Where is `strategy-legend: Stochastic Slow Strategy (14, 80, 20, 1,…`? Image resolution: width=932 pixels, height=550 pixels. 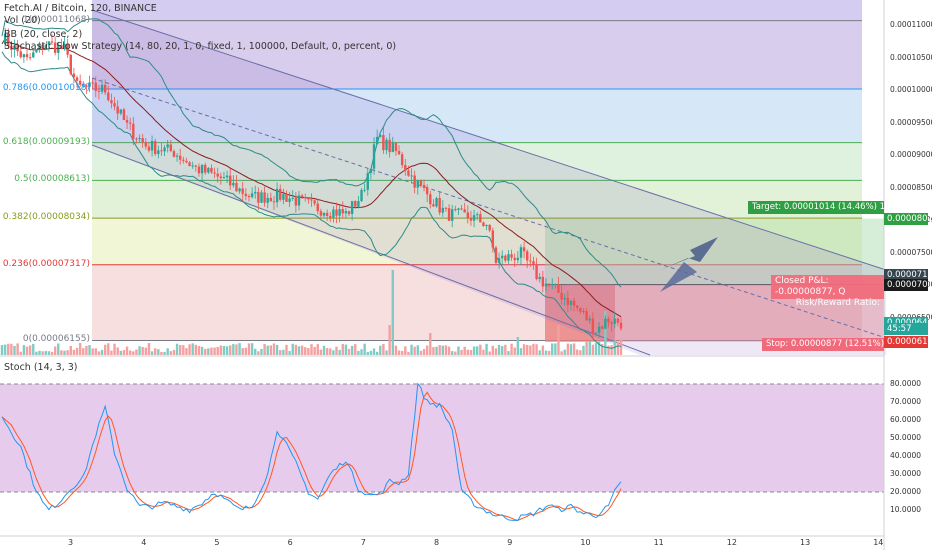
strategy-legend: Stochastic Slow Strategy (14, 80, 20, 1,… is located at coordinates (200, 46).